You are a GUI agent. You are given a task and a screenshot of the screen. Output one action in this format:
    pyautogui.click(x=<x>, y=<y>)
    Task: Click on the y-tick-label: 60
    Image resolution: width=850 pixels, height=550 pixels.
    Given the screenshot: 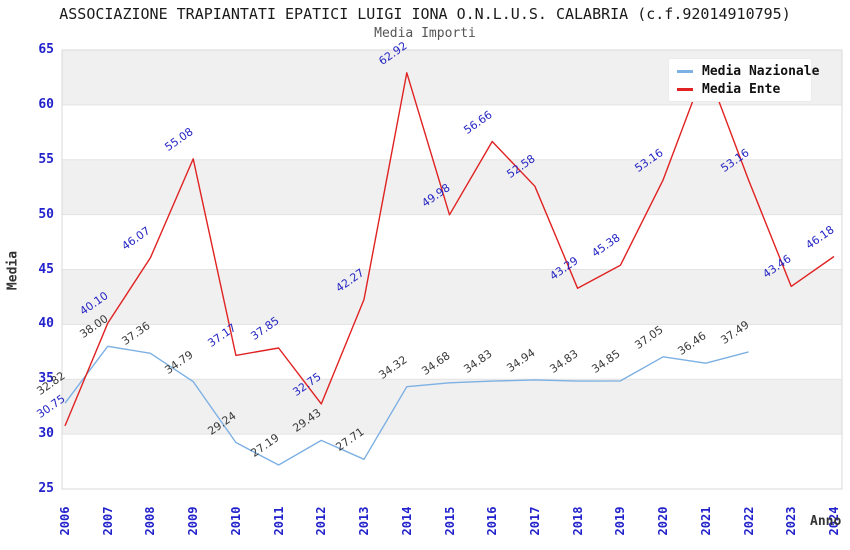 What is the action you would take?
    pyautogui.click(x=46, y=104)
    